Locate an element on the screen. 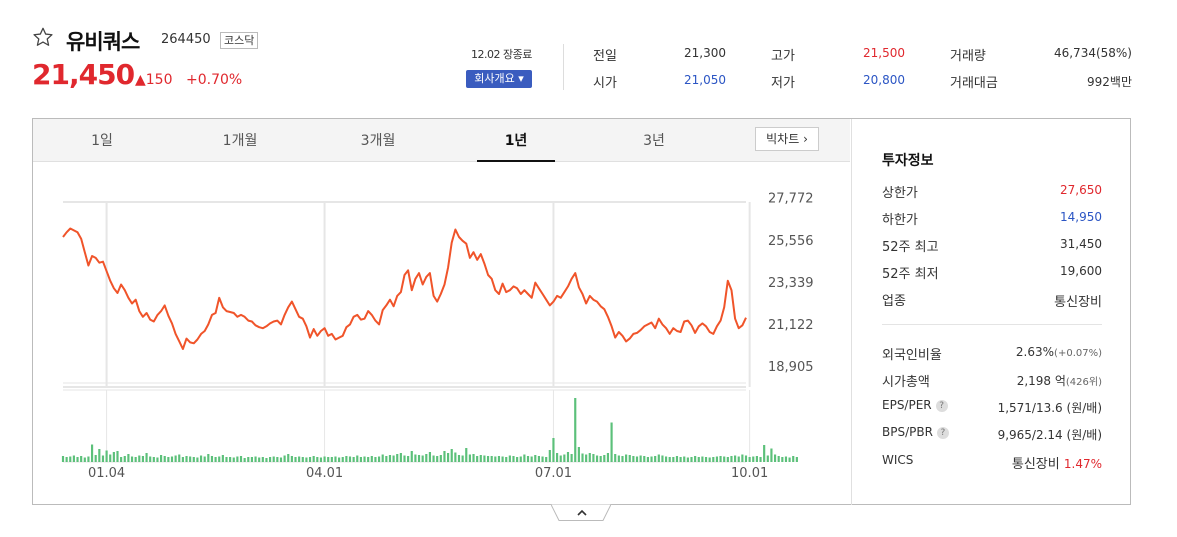 This screenshot has width=1177, height=537. stock-name: 유비쿼스 is located at coordinates (103, 42).